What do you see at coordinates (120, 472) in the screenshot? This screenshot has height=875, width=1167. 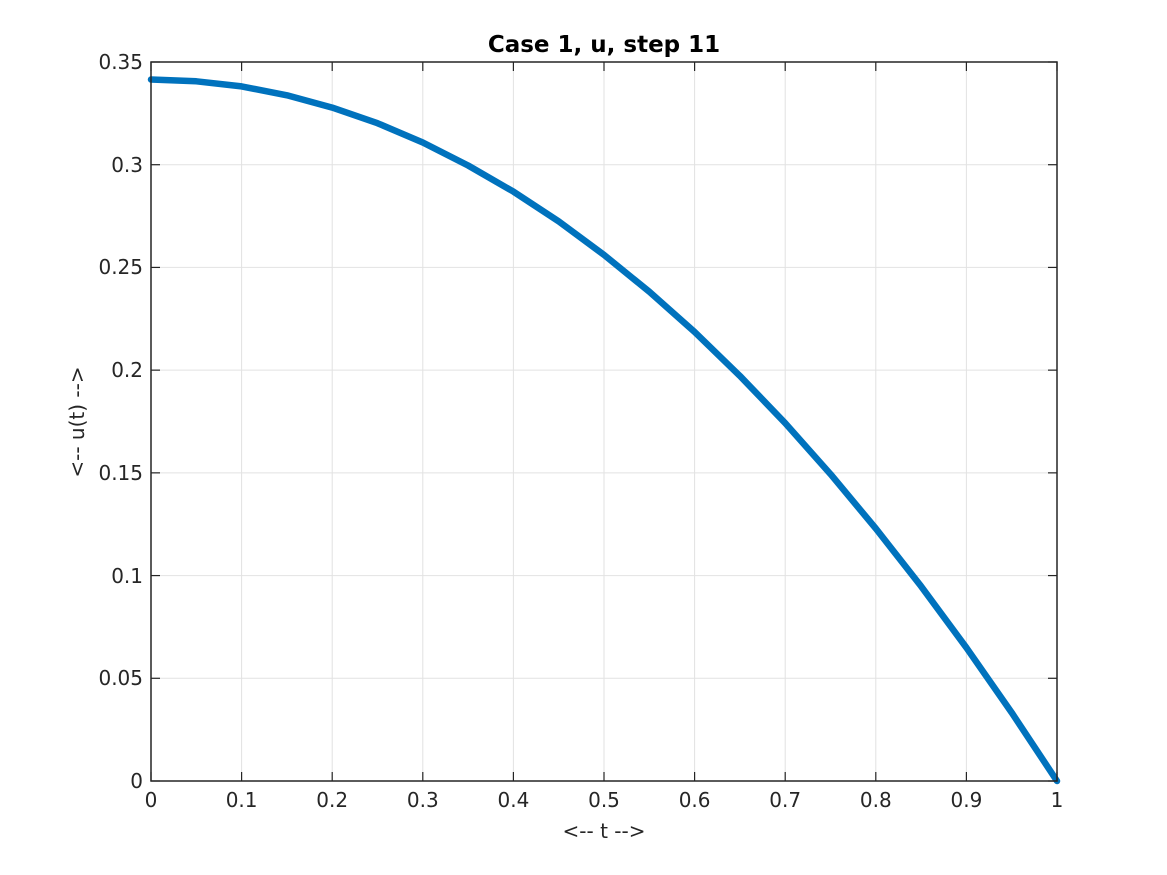 I see `y-tick-label: 0.15` at bounding box center [120, 472].